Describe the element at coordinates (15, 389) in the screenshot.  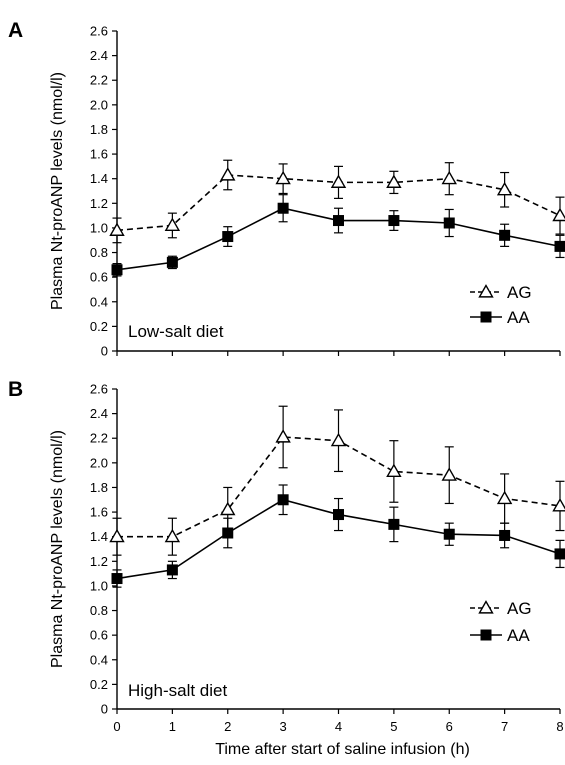
I see `panel-letter: B` at that location.